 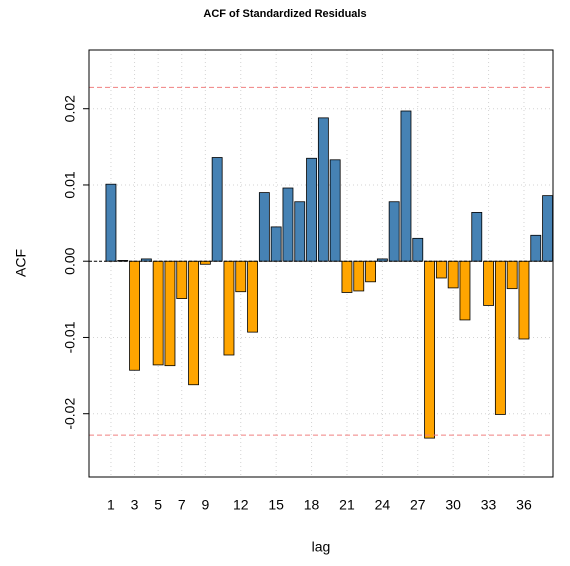 I want to click on x-tick-label: 27, so click(x=418, y=505).